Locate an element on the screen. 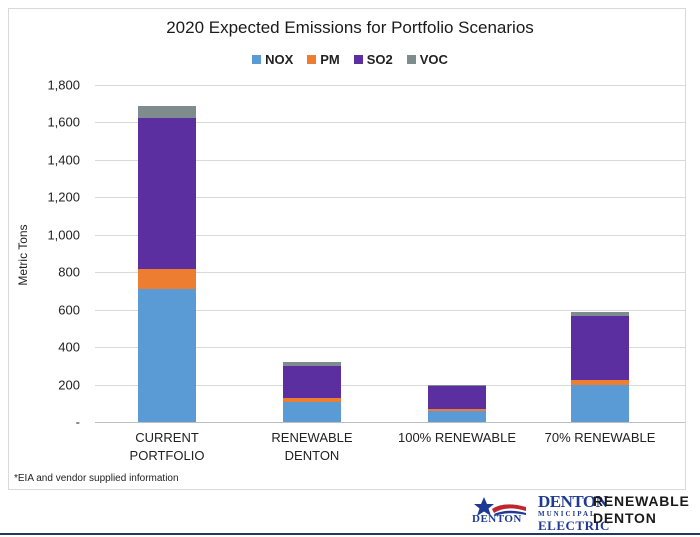  dme-logo-sub: MUNICIPAL is located at coordinates (567, 514).